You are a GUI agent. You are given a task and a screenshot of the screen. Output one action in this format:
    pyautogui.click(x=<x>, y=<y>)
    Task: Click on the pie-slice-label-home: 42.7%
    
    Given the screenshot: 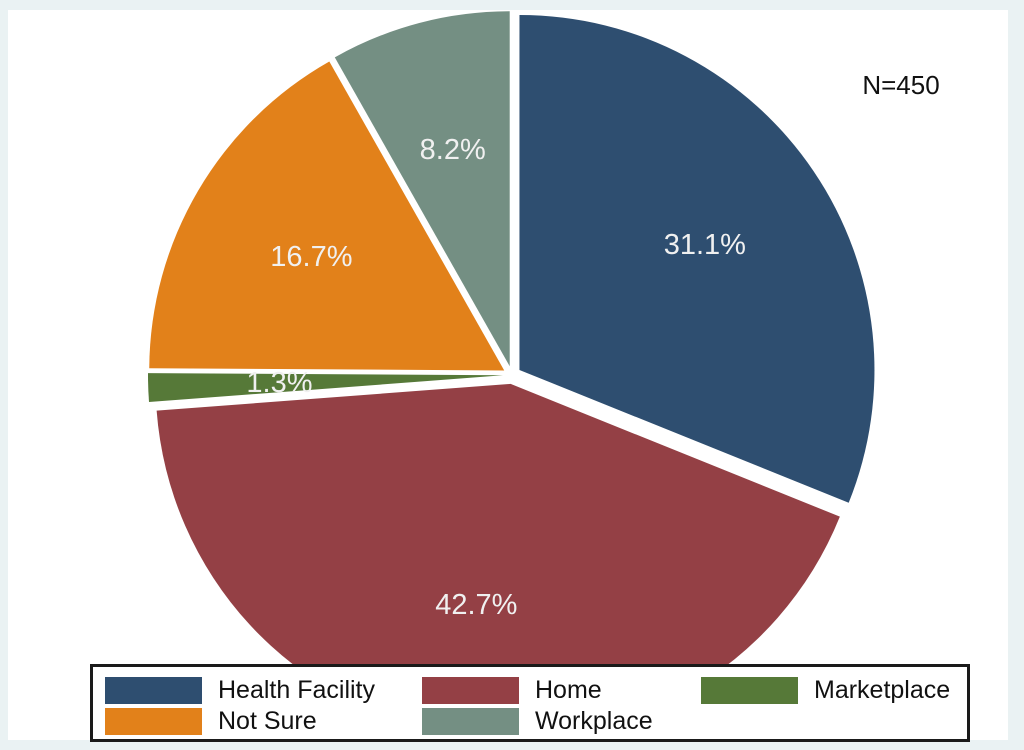 What is the action you would take?
    pyautogui.click(x=476, y=605)
    